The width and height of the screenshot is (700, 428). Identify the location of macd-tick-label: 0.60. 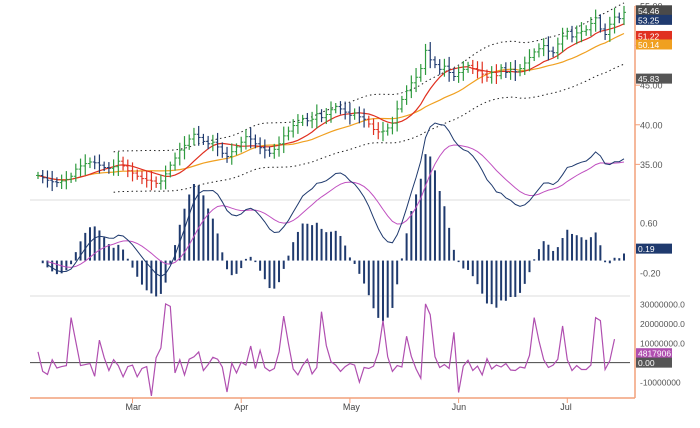
(649, 223).